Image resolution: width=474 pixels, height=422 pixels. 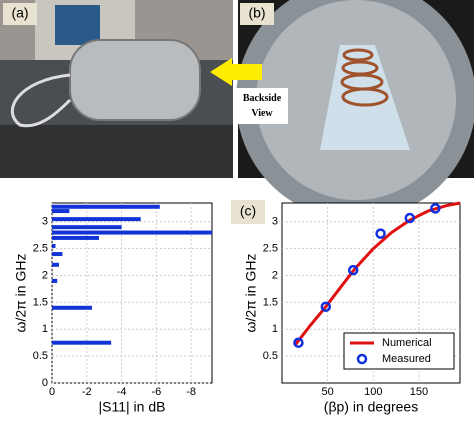 I want to click on arrow-box, so click(x=262, y=106).